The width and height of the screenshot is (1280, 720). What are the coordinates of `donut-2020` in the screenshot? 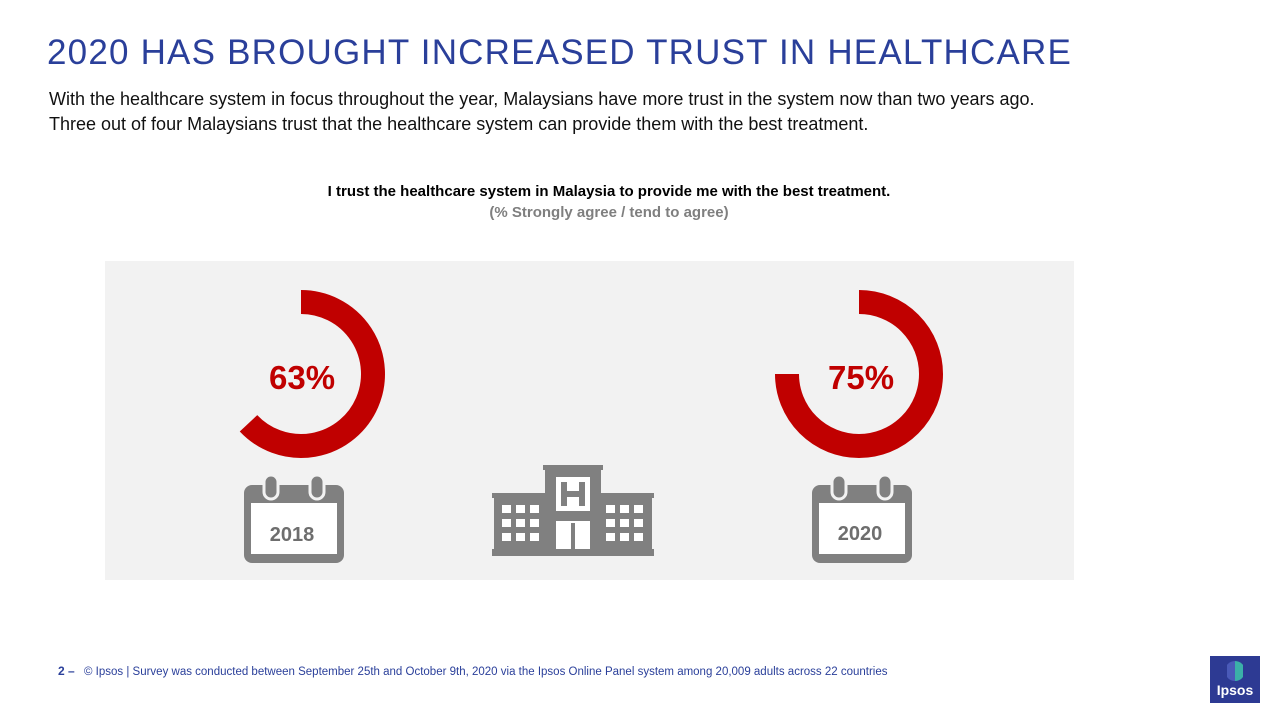 It's located at (859, 374).